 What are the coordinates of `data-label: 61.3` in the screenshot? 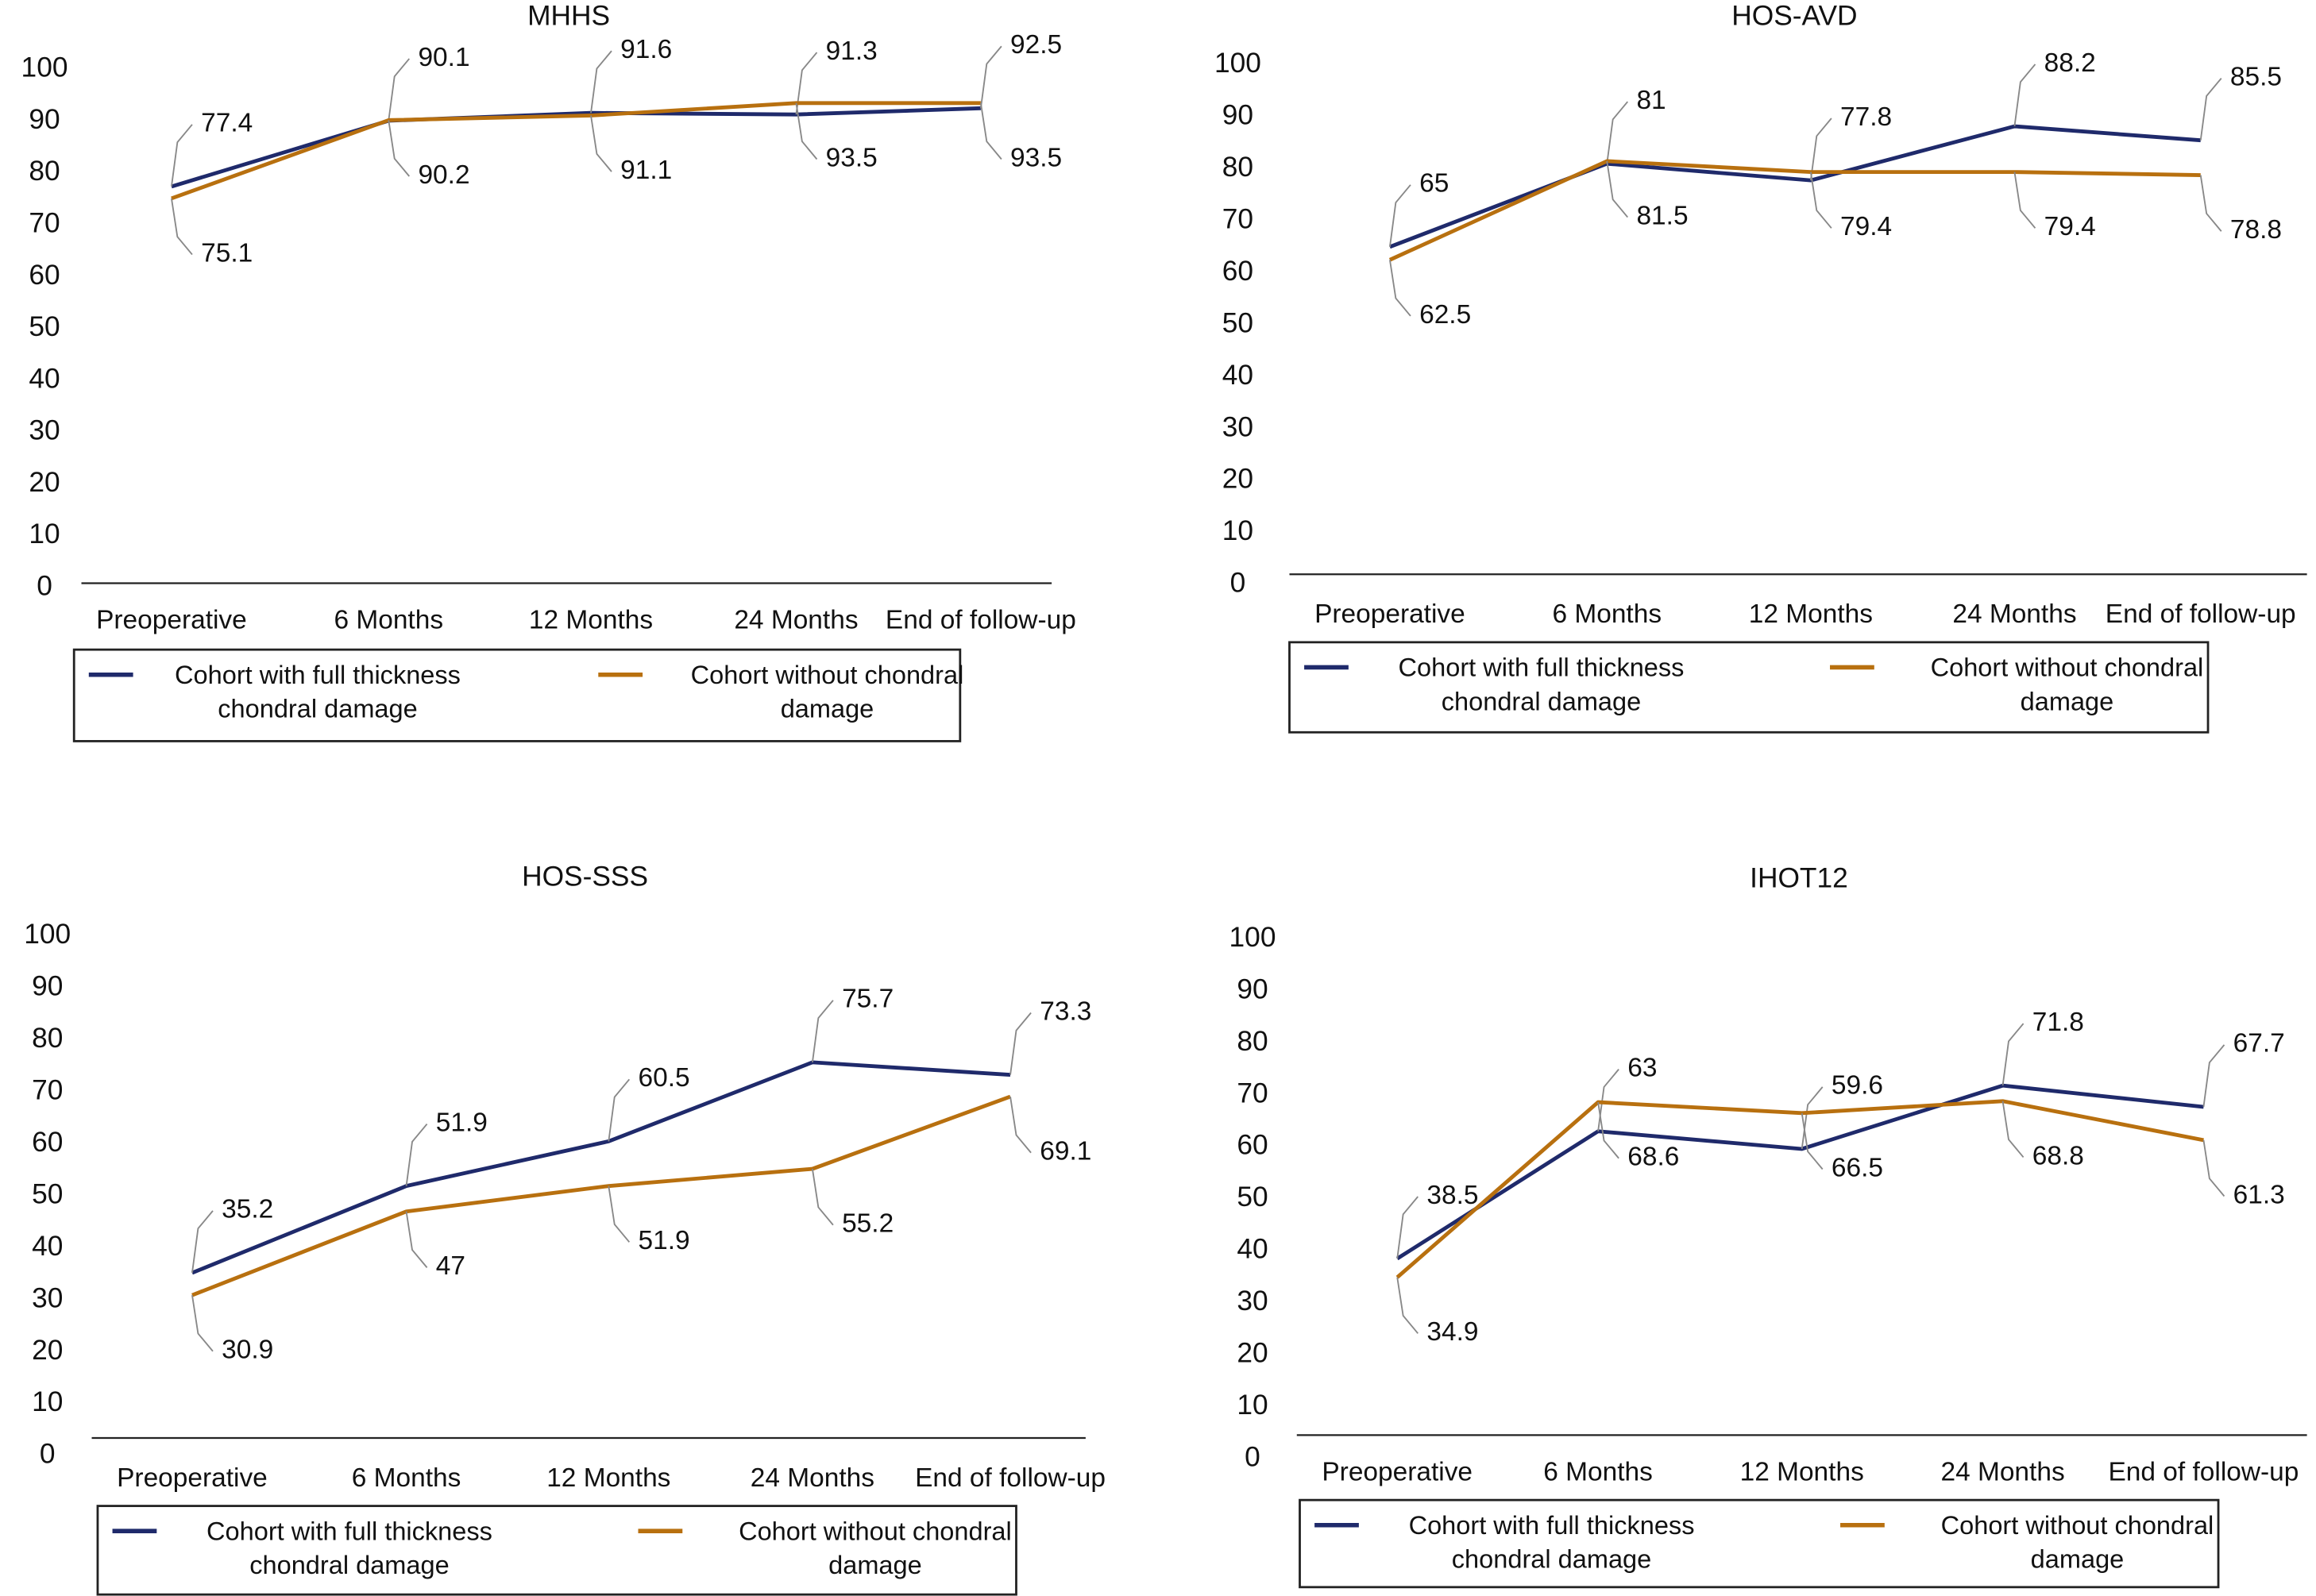 It's located at (2259, 1194).